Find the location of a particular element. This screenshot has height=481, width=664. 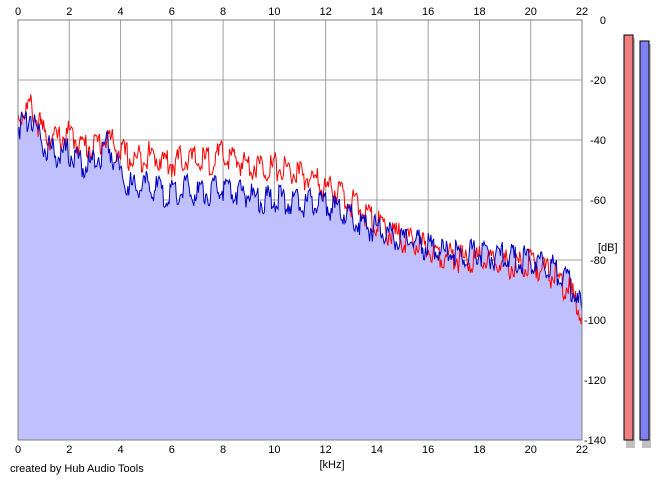

x-tick-top-12: 12 is located at coordinates (326, 12).